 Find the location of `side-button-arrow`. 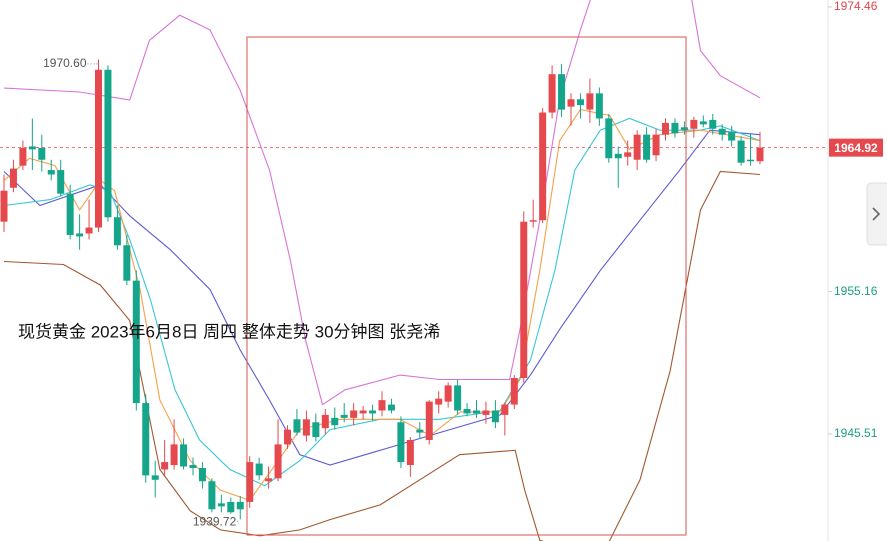

side-button-arrow is located at coordinates (876, 214).